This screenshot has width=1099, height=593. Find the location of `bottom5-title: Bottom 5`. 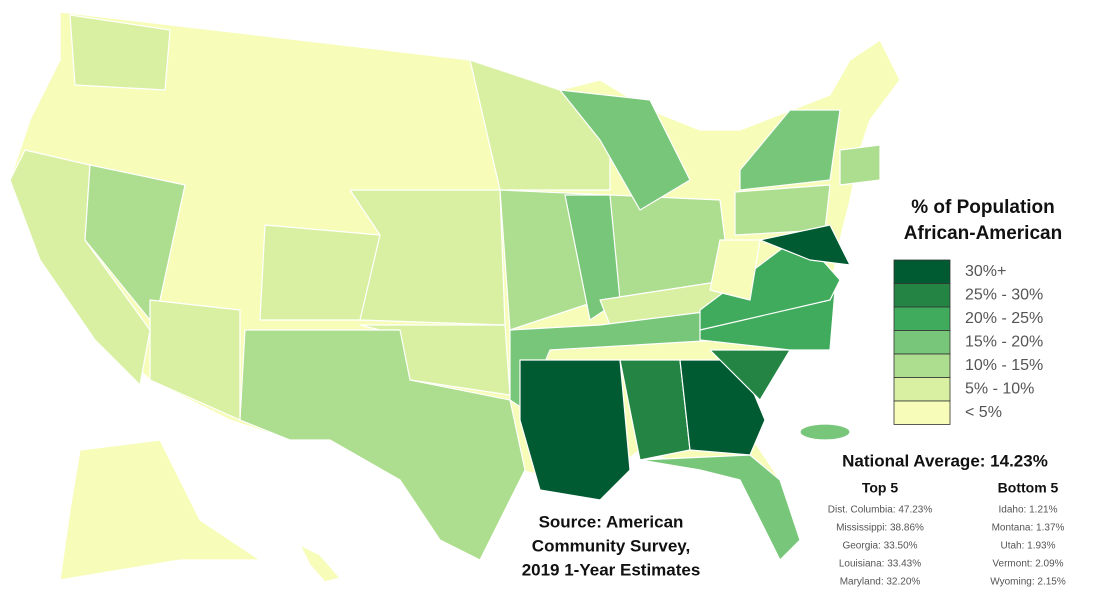

bottom5-title: Bottom 5 is located at coordinates (1028, 488).